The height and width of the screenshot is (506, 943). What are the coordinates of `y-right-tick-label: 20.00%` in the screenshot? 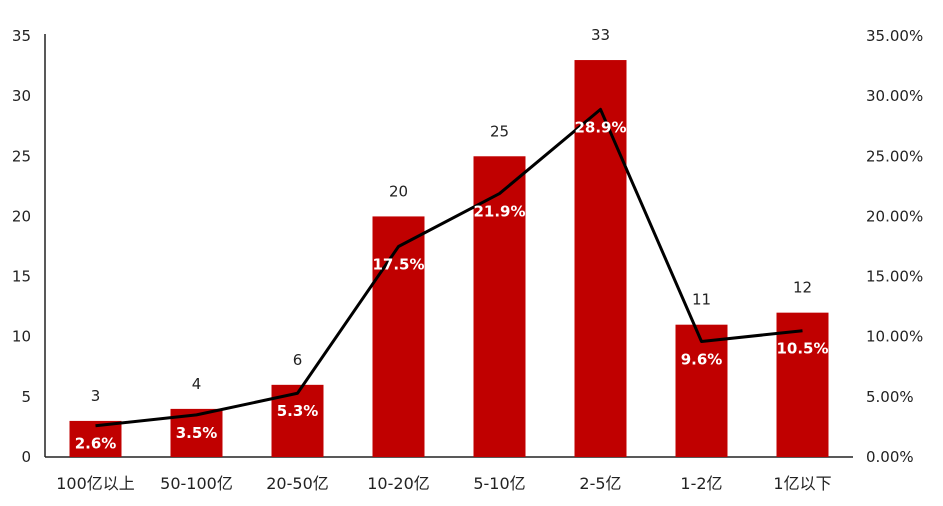 It's located at (894, 216).